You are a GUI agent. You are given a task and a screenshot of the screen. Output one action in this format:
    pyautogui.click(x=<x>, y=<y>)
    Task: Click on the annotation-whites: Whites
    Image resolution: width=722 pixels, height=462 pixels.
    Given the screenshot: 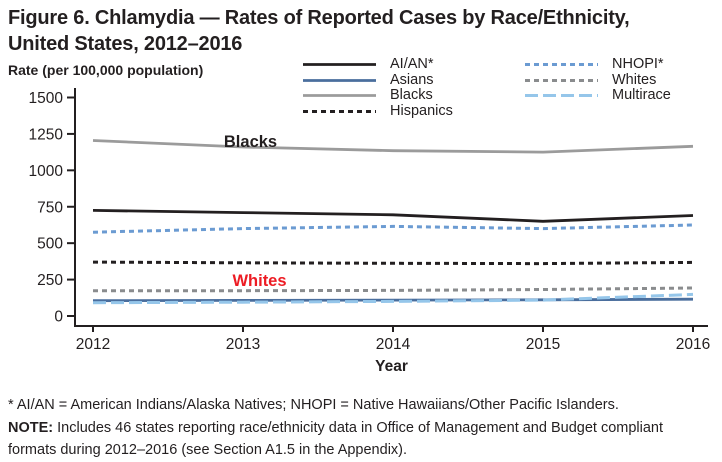 What is the action you would take?
    pyautogui.click(x=259, y=281)
    